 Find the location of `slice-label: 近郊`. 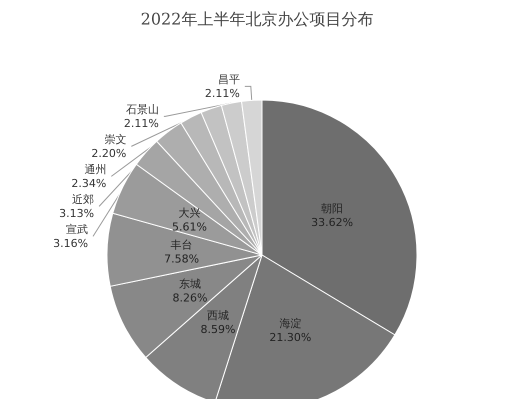

slice-label: 近郊 is located at coordinates (83, 199).